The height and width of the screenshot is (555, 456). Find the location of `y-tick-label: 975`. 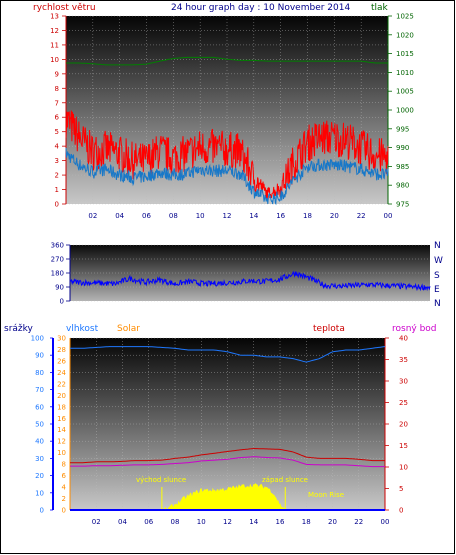

y-tick-label: 975 is located at coordinates (402, 205).